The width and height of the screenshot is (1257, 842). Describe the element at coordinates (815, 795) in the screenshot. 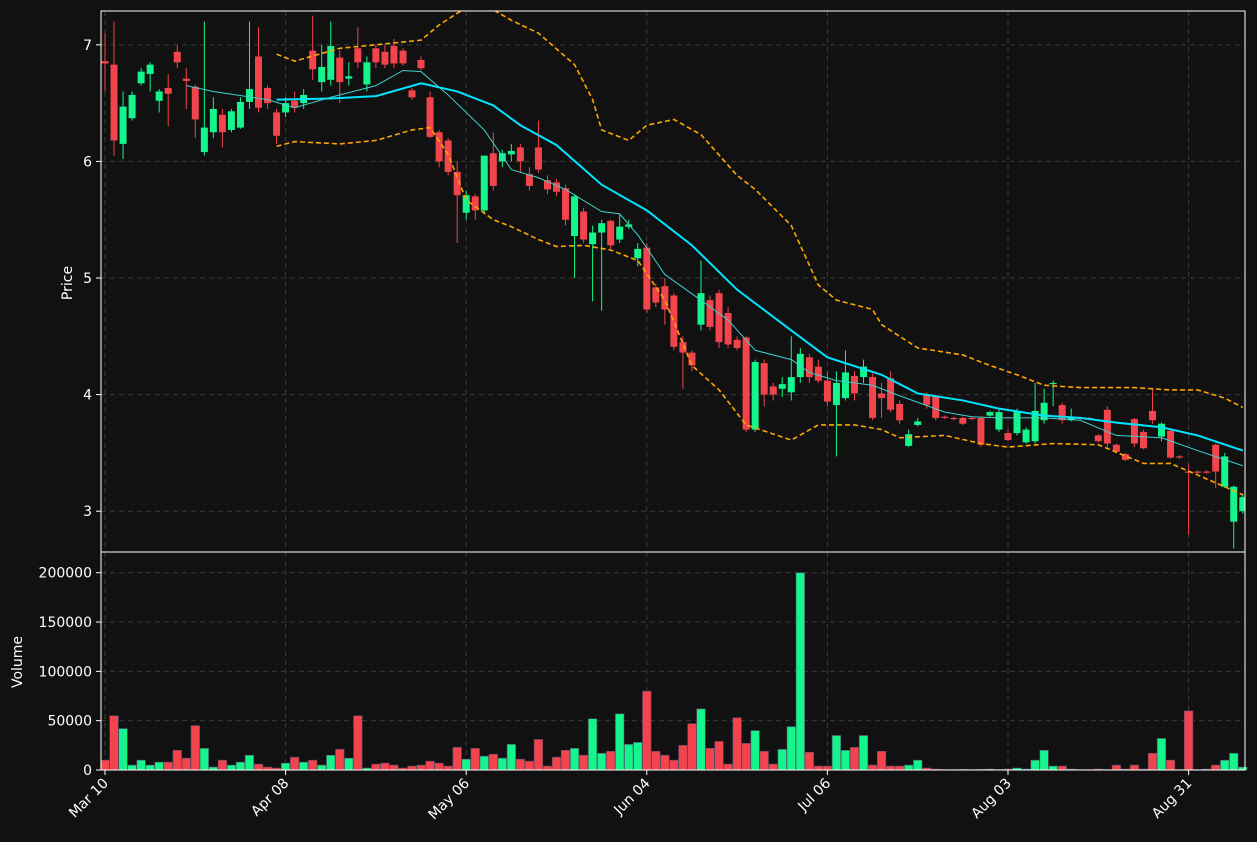

I see `x-tick-label: Jul 06` at that location.